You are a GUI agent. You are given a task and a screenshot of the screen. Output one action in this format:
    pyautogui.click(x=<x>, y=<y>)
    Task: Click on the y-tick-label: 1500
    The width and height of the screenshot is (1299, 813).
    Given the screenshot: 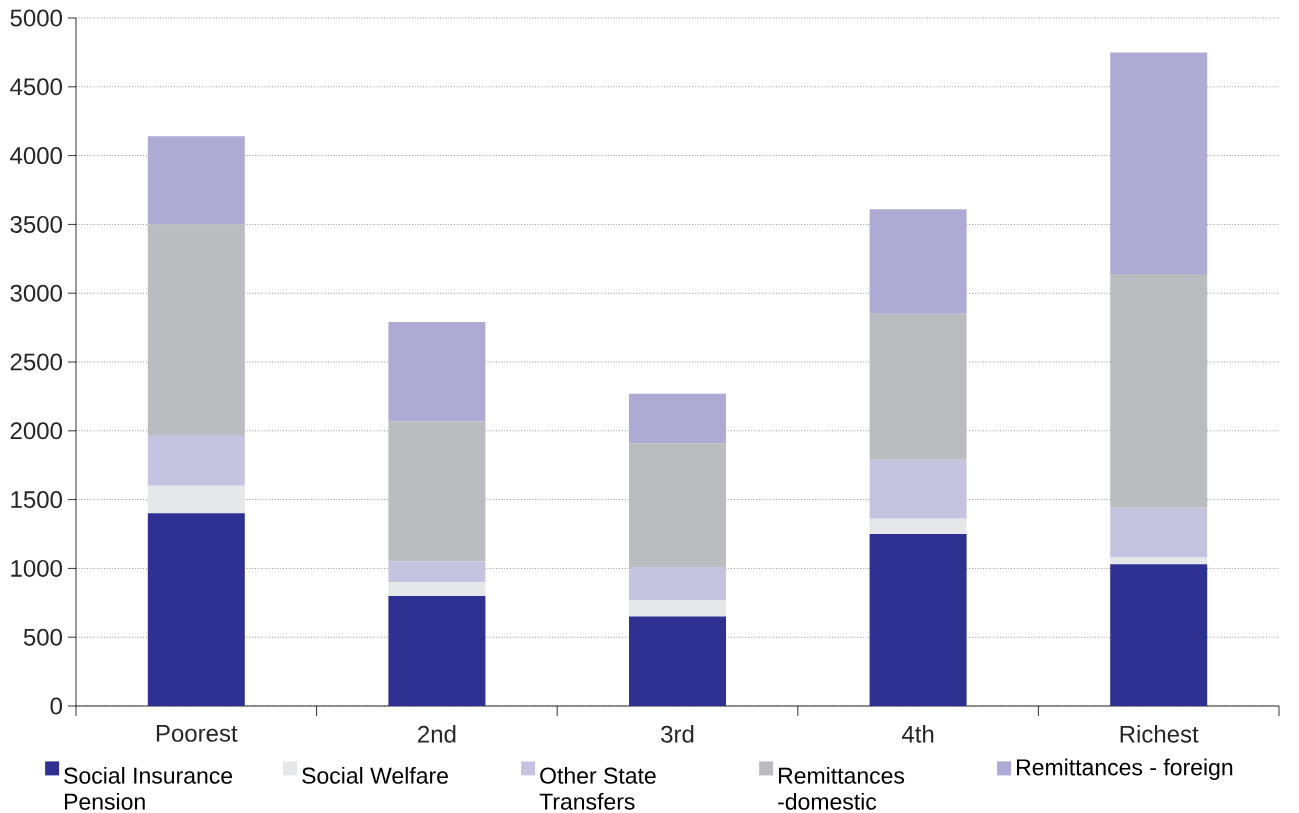 What is the action you would take?
    pyautogui.click(x=36, y=500)
    